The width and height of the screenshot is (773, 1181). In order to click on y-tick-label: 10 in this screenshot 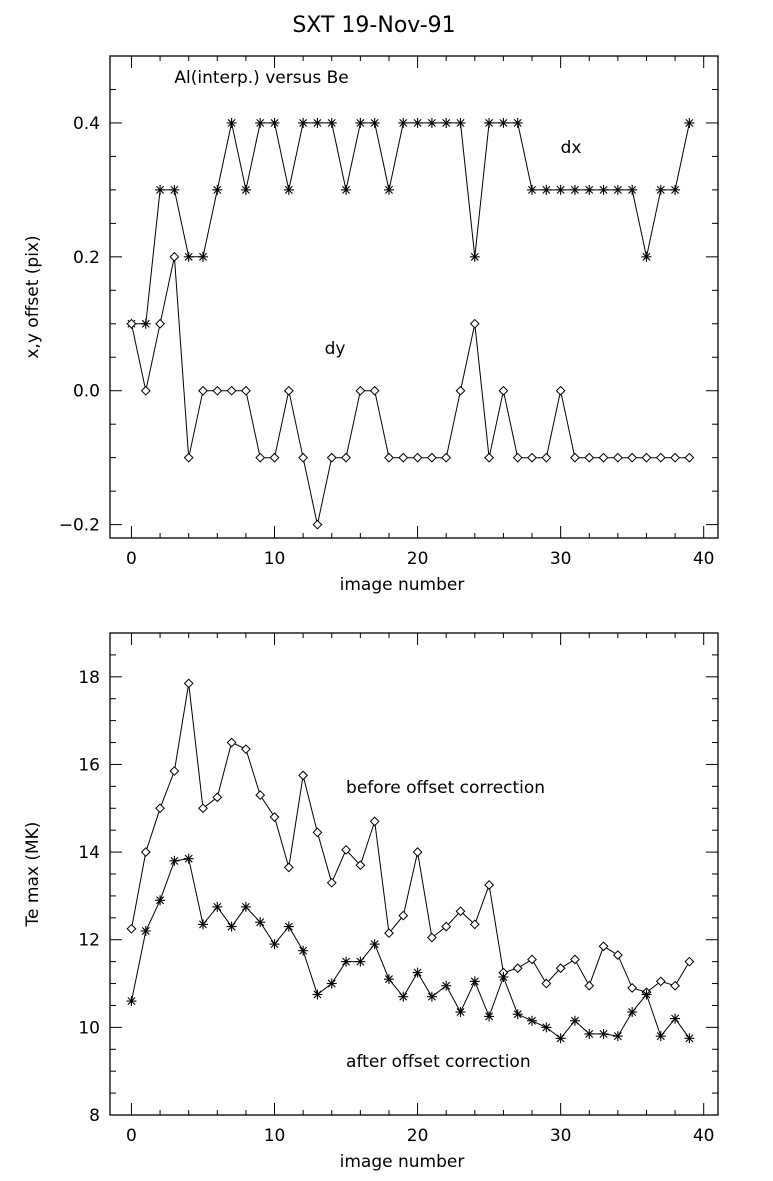, I will do `click(89, 1028)`.